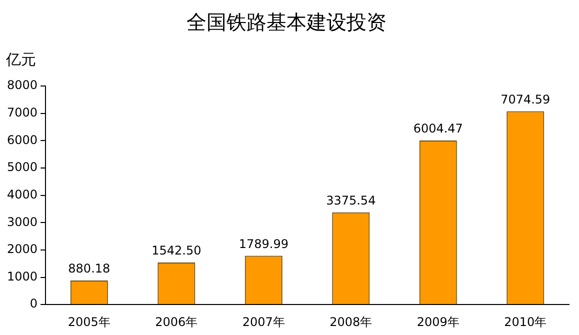 The image size is (579, 335). What do you see at coordinates (89, 269) in the screenshot?
I see `data-label: 880.18` at bounding box center [89, 269].